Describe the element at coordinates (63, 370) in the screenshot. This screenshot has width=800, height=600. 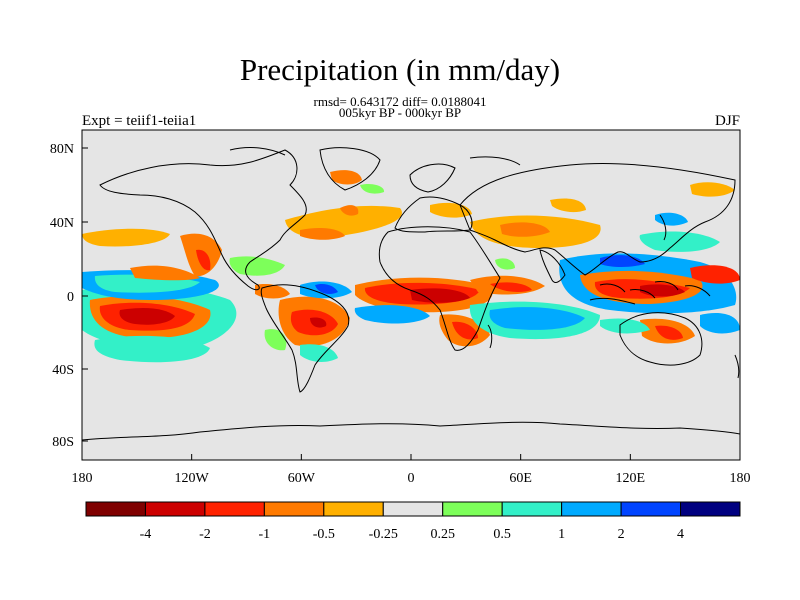
I see `y-tick-label: 40S` at that location.